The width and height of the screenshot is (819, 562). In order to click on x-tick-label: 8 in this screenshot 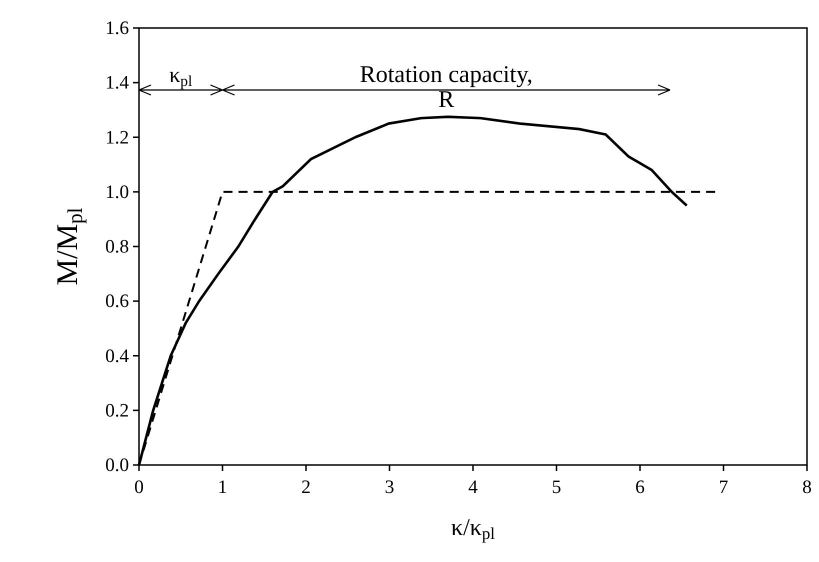, I will do `click(807, 487)`.